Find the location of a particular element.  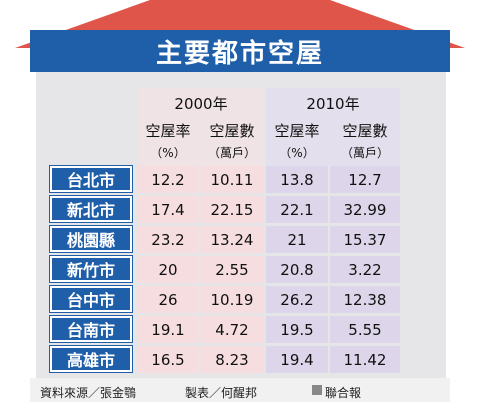

group-header: 2000年 is located at coordinates (201, 103).